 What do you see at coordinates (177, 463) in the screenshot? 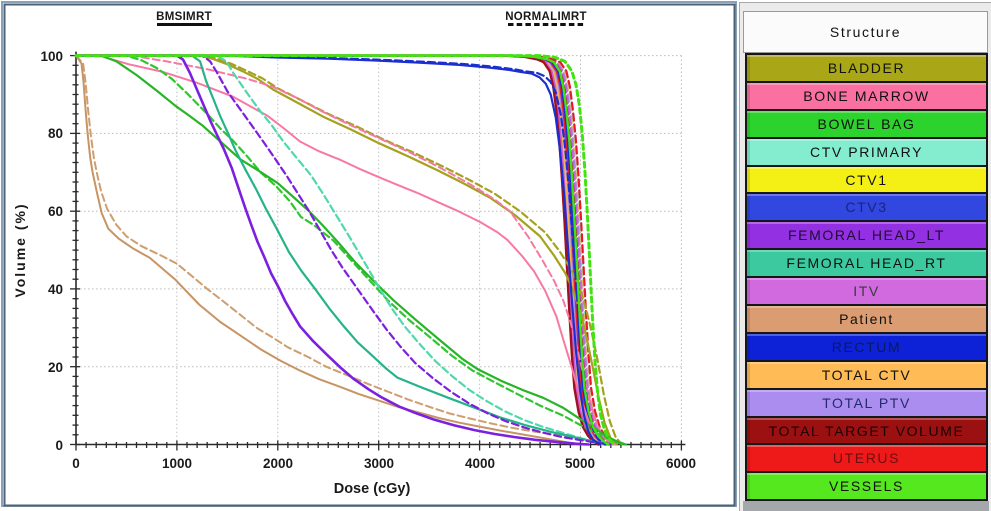
I see `svg-text: 1000` at bounding box center [177, 463].